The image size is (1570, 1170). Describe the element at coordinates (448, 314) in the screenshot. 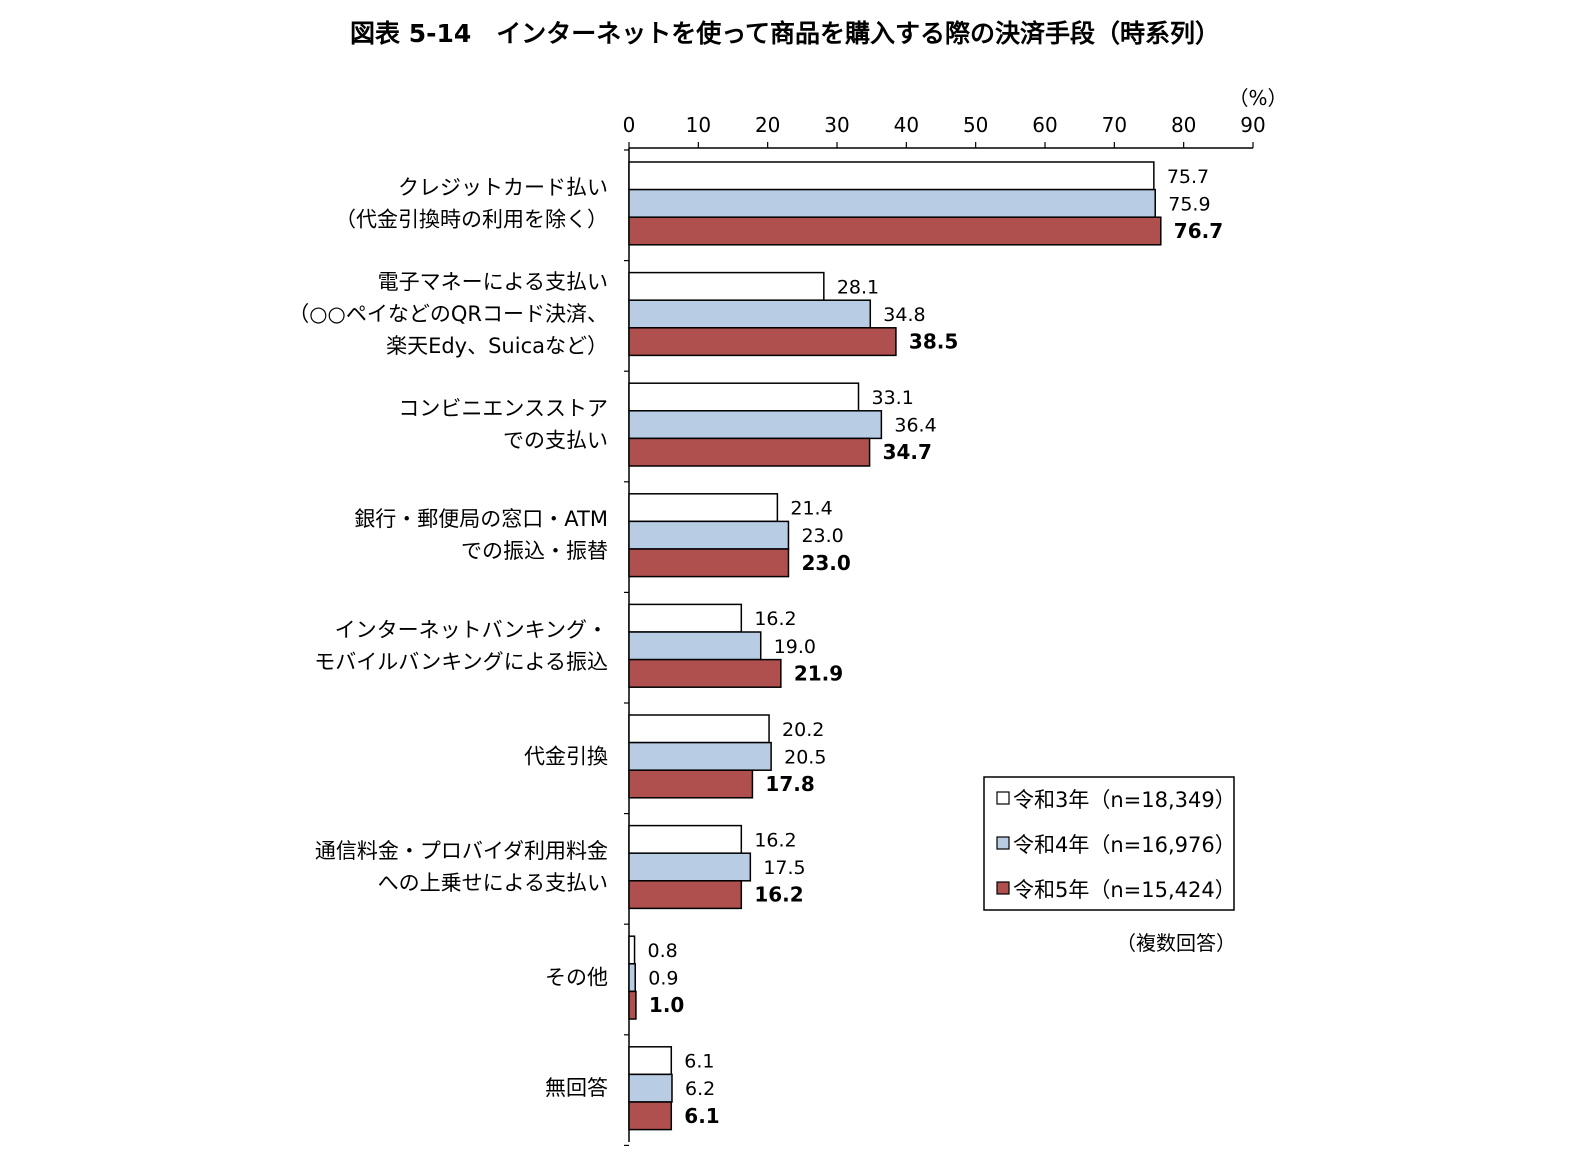

I see `category-label: （○○ペイなどのQRコード決済、` at that location.